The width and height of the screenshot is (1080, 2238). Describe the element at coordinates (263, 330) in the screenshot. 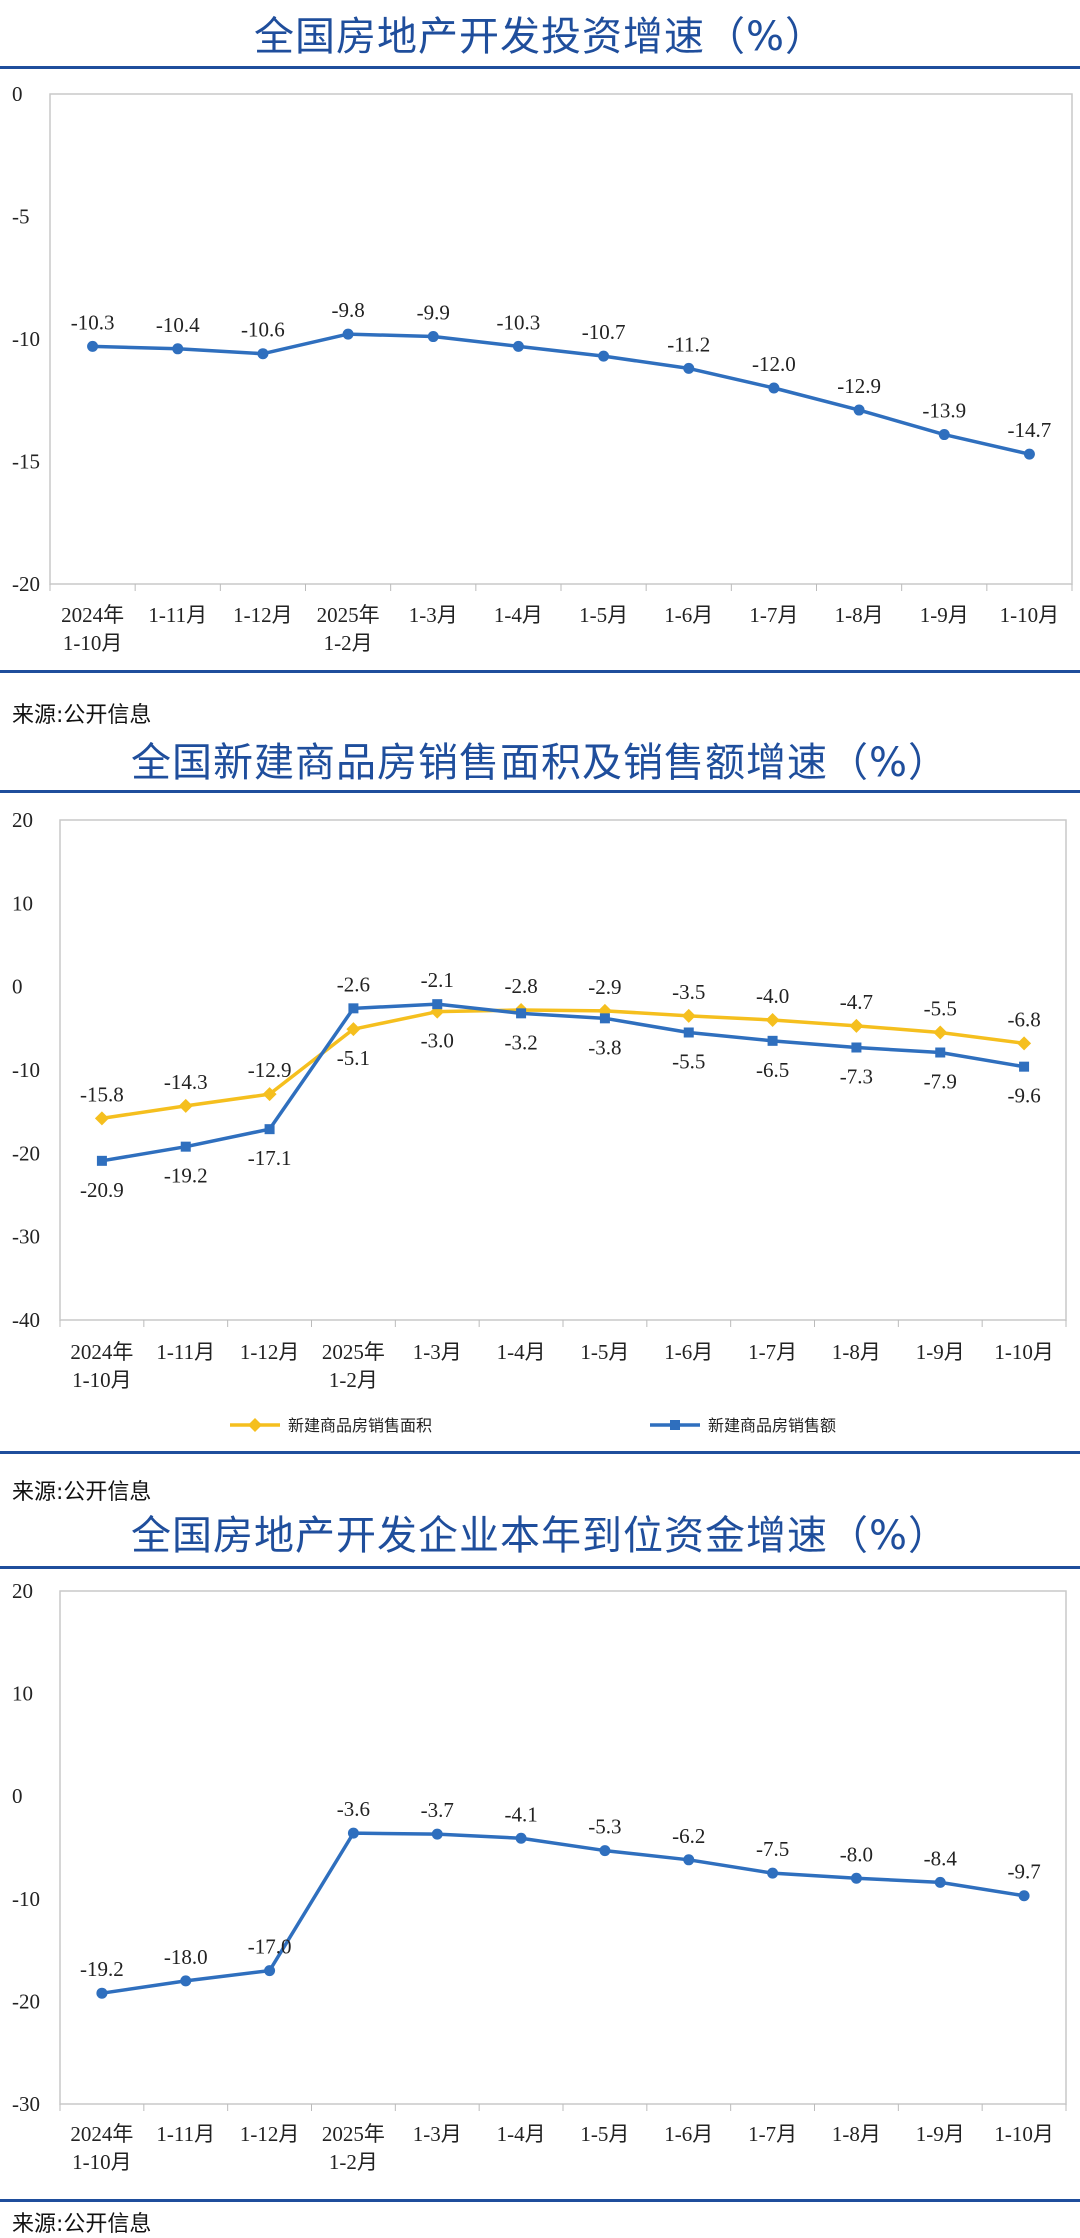

I see `data-label: -10.6` at that location.